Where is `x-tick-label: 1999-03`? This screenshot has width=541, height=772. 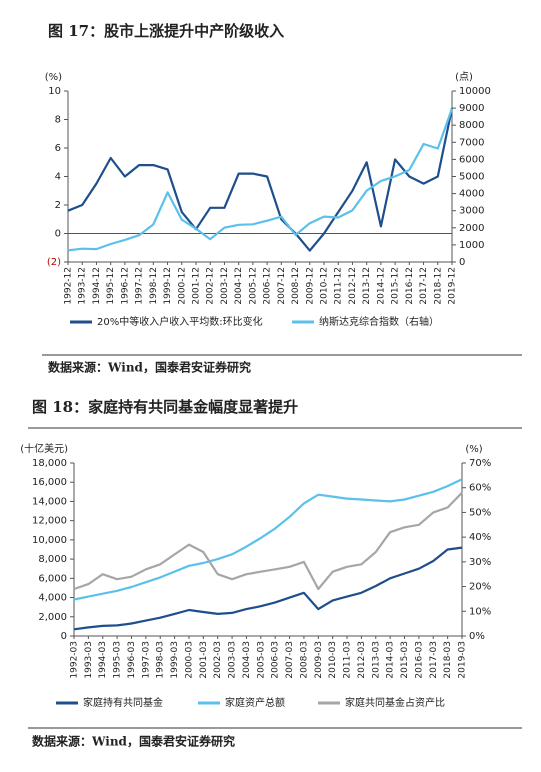
x-tick-label: 1999-03 is located at coordinates (175, 660).